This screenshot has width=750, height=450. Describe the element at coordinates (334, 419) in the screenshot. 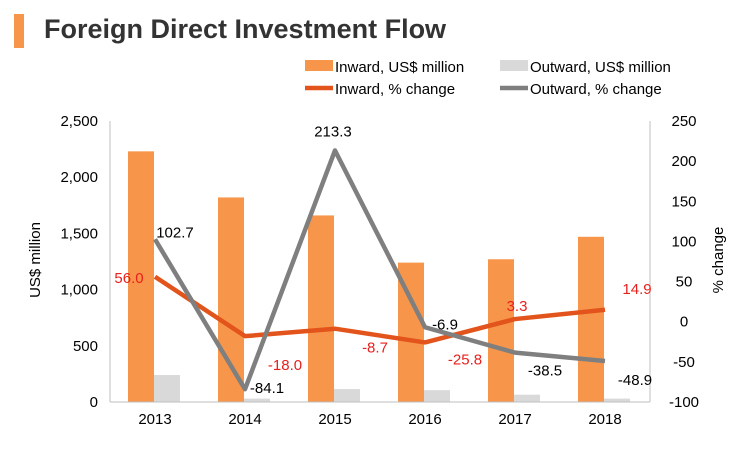

I see `x-tick-label: 2015` at that location.